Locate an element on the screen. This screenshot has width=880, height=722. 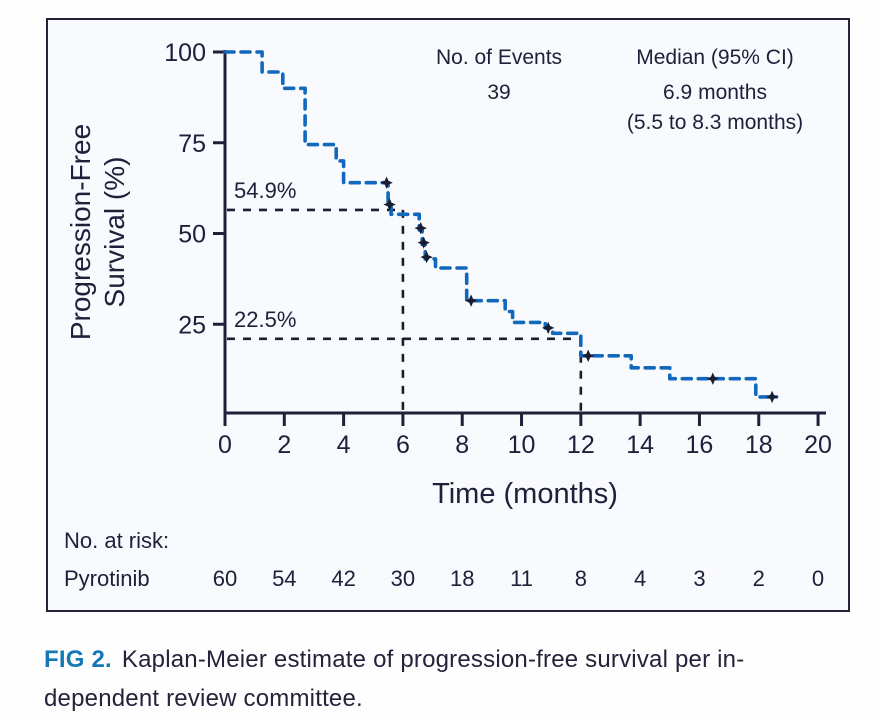
x-axis-ticks: 0 2 4 6 8 10 12 14 16 18 20 is located at coordinates (525, 436).